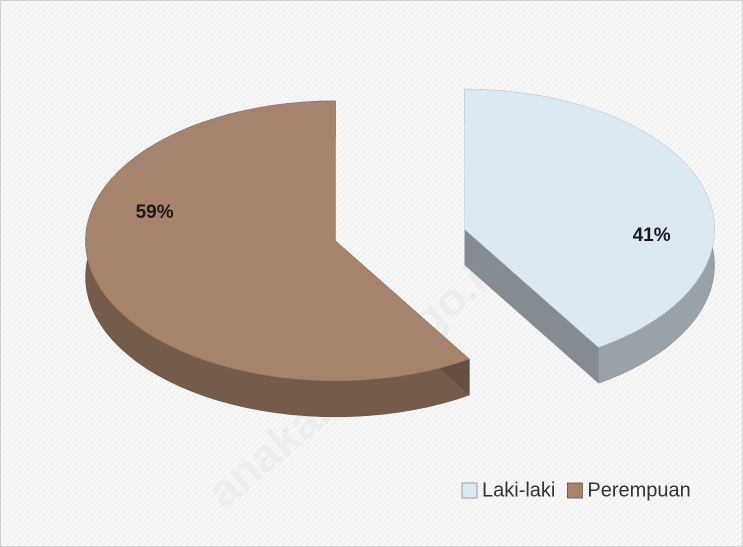 The image size is (743, 547). I want to click on data-label: 59%, so click(155, 212).